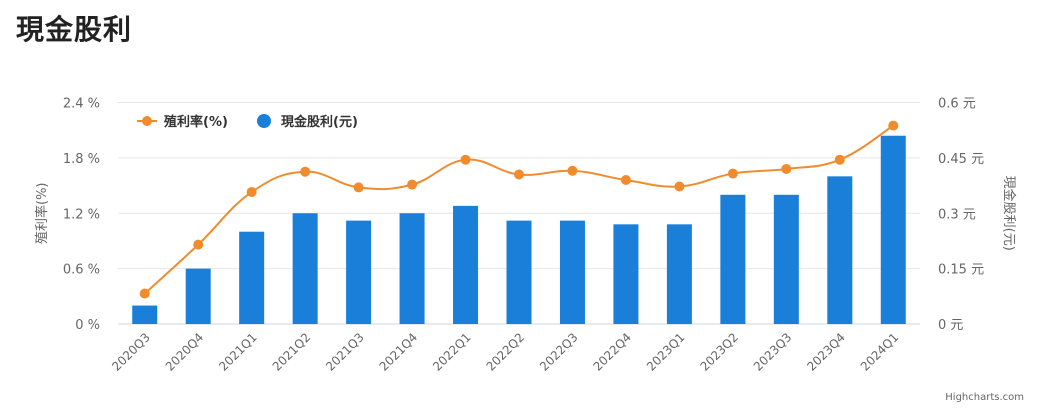 The image size is (1047, 411). Describe the element at coordinates (305, 171) in the screenshot. I see `yield-point-2021Q2` at that location.